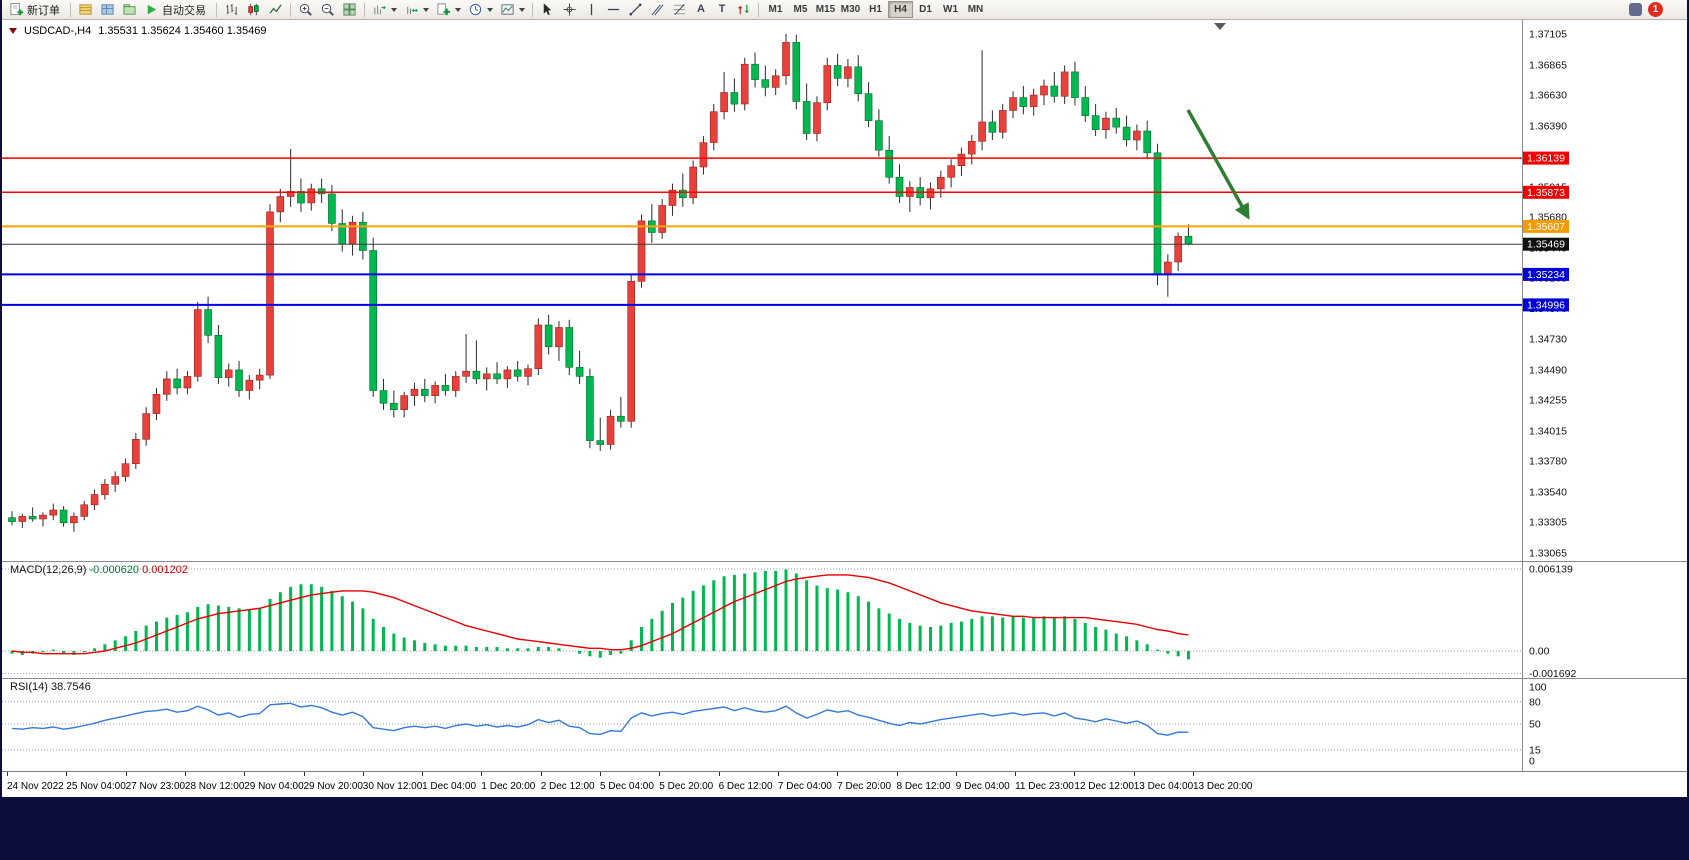 This screenshot has width=1689, height=860. What do you see at coordinates (800, 9) in the screenshot?
I see `timeframe-button-m5: M5` at bounding box center [800, 9].